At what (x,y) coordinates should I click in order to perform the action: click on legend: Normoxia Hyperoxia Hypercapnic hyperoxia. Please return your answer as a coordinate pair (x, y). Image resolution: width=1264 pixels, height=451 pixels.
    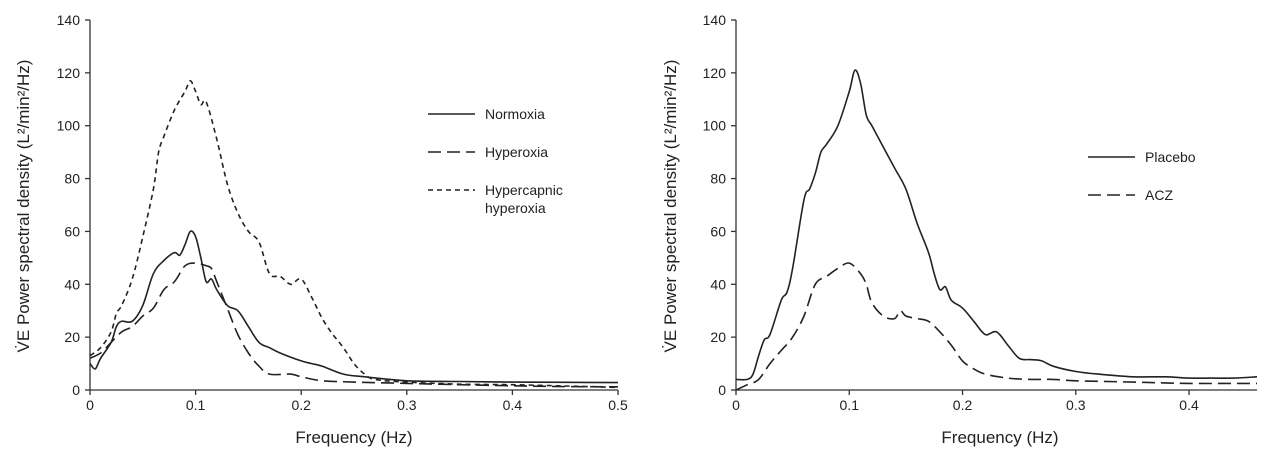
    Looking at the image, I should click on (495, 161).